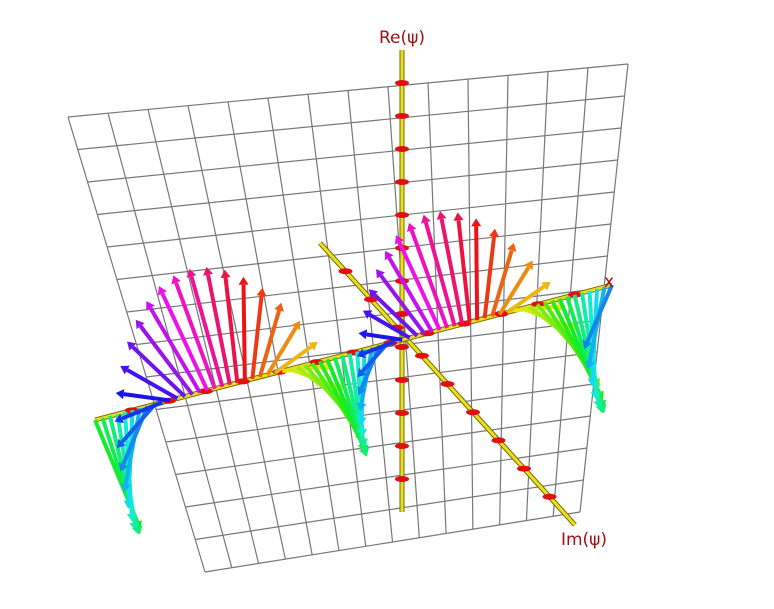 The image size is (774, 609). Describe the element at coordinates (609, 282) in the screenshot. I see `x-axis-label: x` at that location.